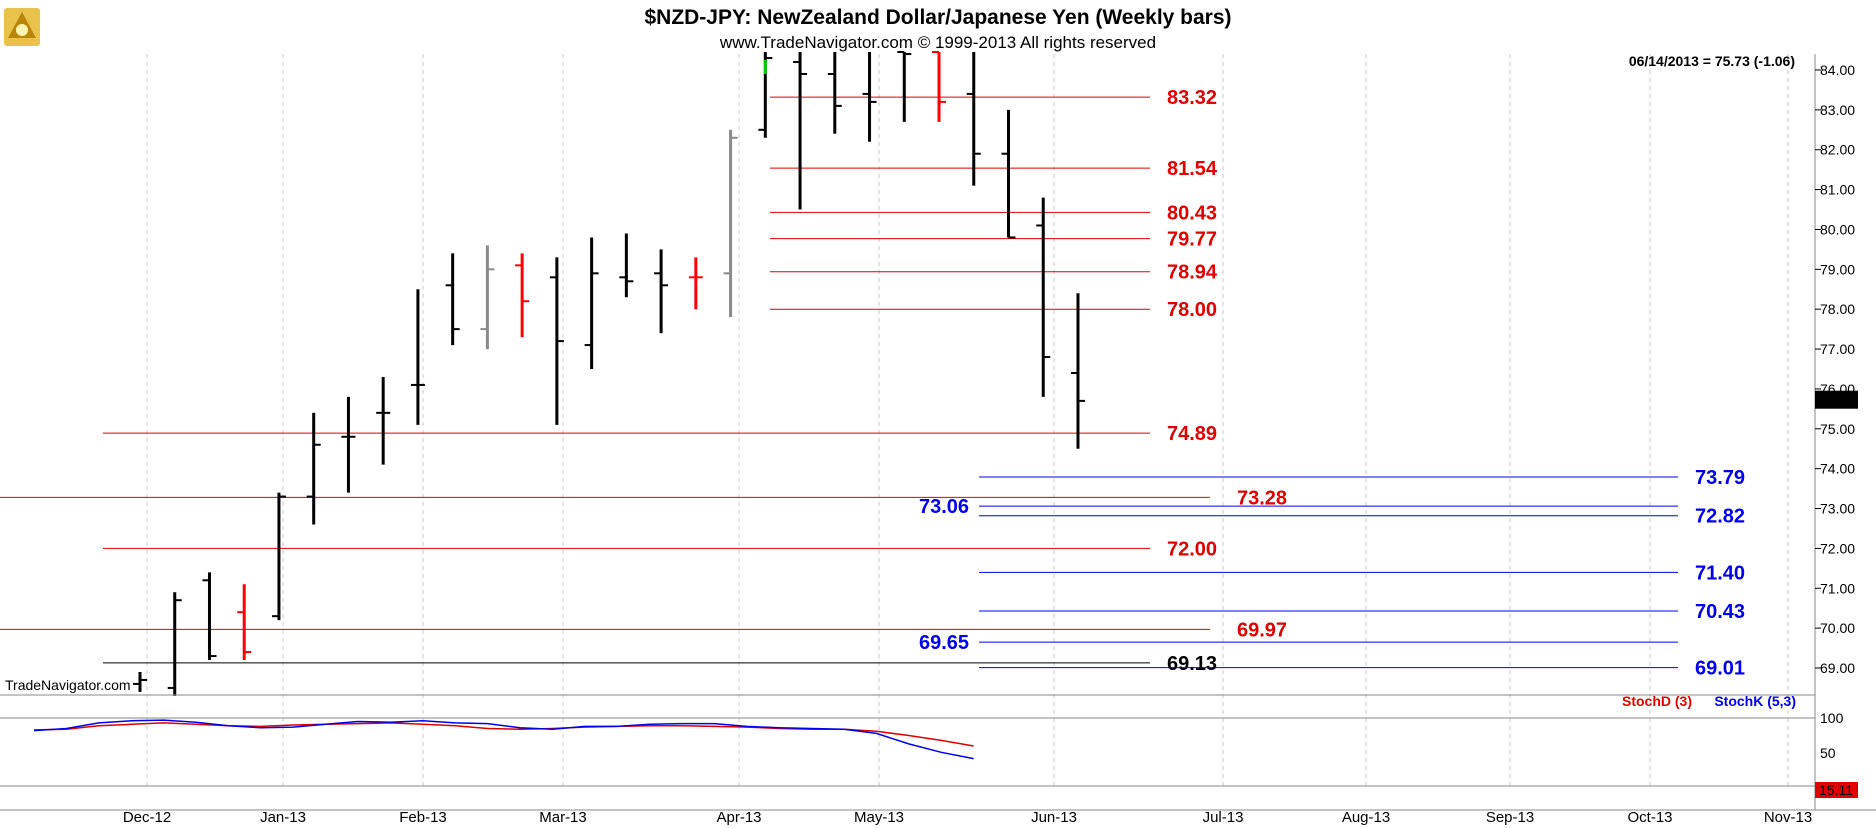 The width and height of the screenshot is (1876, 828). Describe the element at coordinates (1262, 630) in the screenshot. I see `support-label-red: 69.97` at that location.